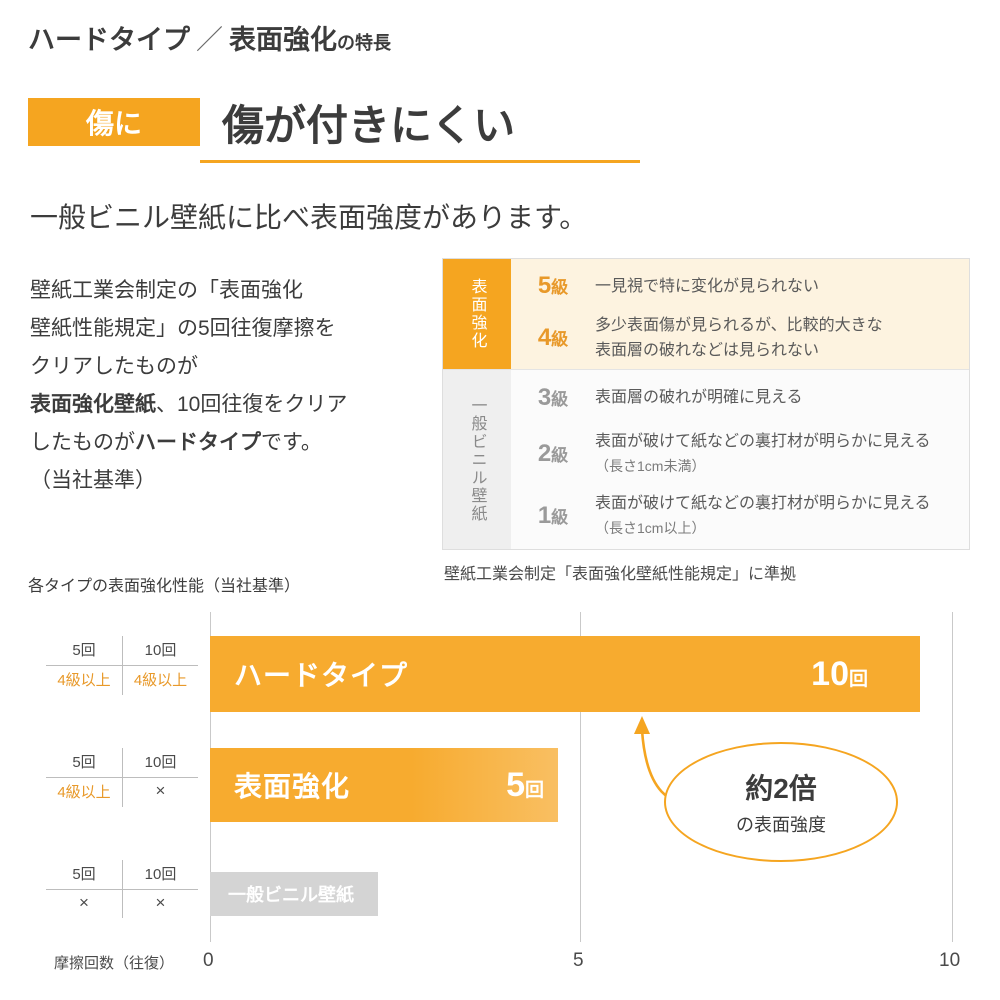 Image resolution: width=1000 pixels, height=1000 pixels. I want to click on grade-description: 多少表面傷が見られるが、比較的大きな 表面層の破れなどは見られない, so click(739, 338).